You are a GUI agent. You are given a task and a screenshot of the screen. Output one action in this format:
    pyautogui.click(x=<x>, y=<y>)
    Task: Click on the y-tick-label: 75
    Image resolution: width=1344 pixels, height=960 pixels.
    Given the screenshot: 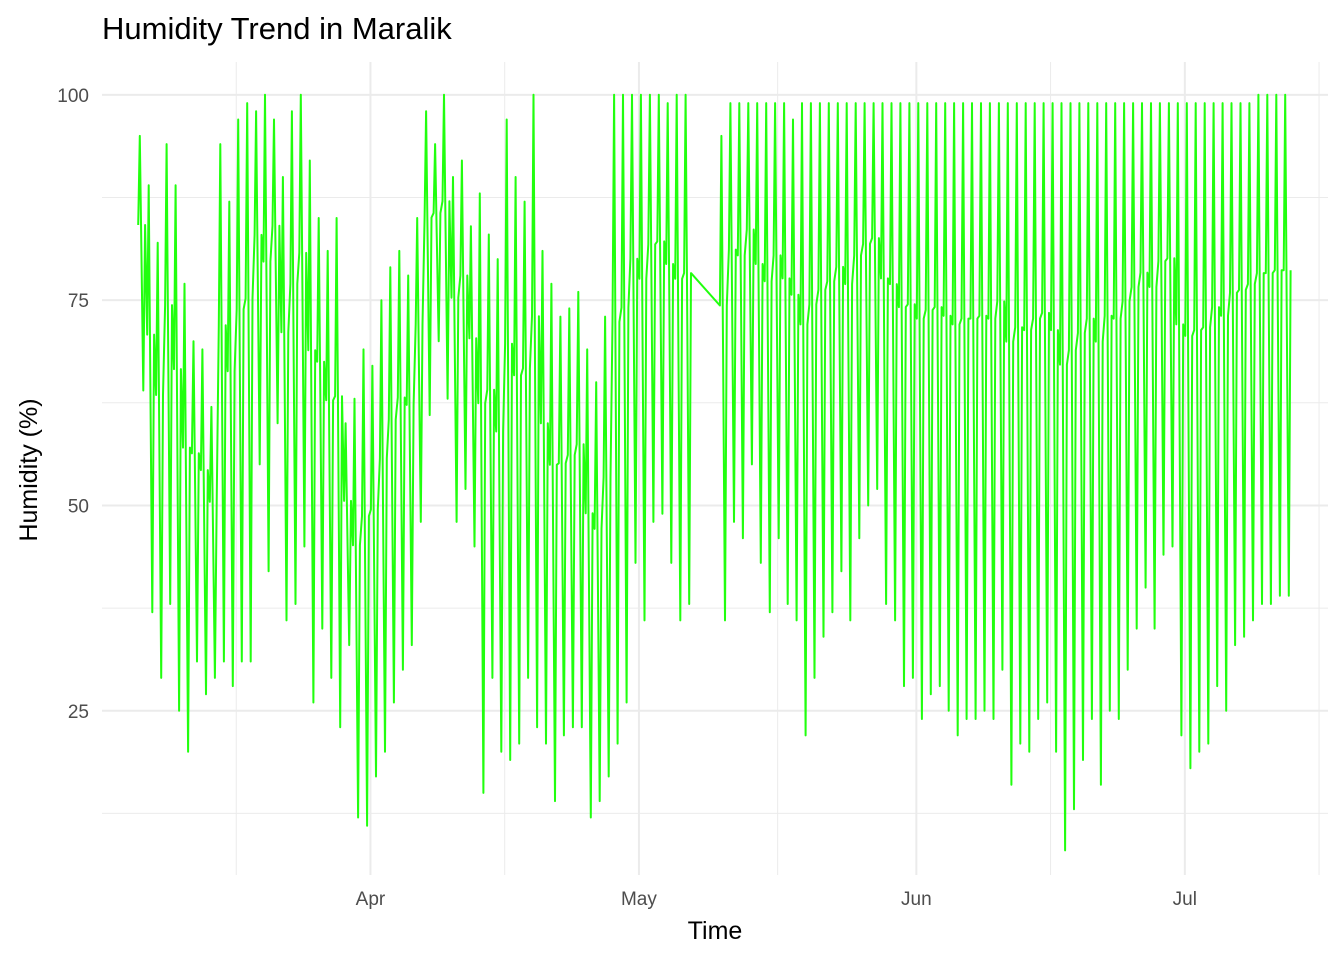 What is the action you would take?
    pyautogui.click(x=78, y=301)
    